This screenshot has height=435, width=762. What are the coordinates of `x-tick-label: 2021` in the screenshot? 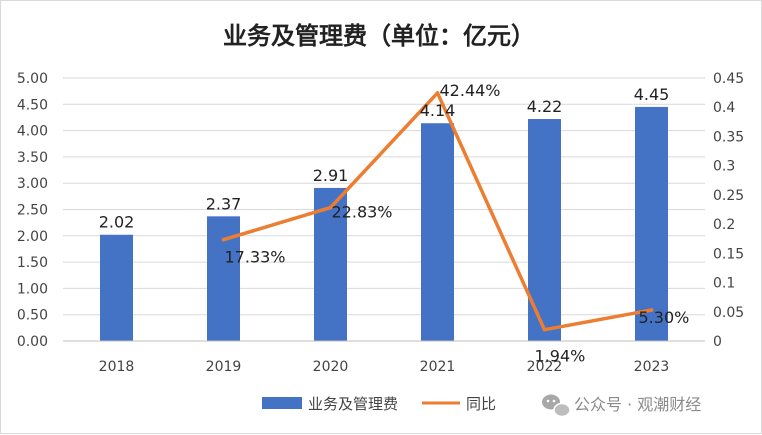 It's located at (438, 367).